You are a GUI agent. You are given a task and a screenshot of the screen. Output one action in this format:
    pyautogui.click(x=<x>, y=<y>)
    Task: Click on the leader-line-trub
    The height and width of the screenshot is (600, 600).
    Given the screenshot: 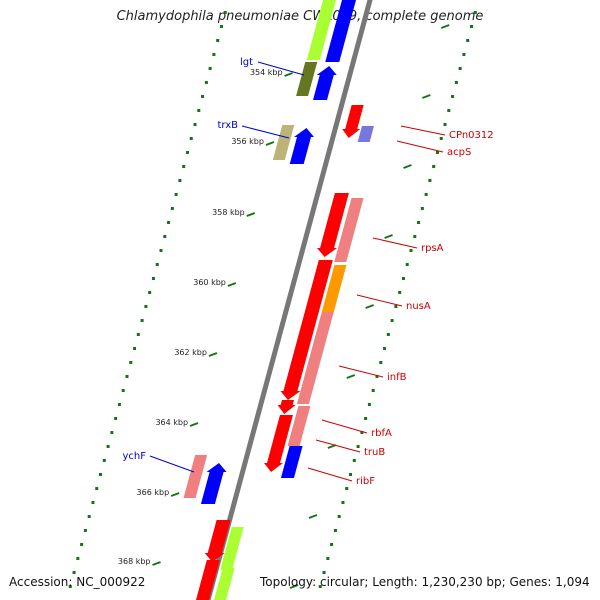 What is the action you would take?
    pyautogui.click(x=338, y=446)
    